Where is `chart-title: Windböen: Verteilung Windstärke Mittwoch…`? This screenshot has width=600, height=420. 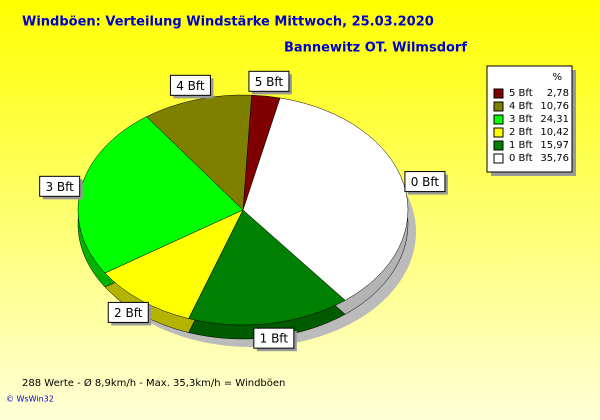 chart-title: Windböen: Verteilung Windstärke Mittwoch… is located at coordinates (228, 22).